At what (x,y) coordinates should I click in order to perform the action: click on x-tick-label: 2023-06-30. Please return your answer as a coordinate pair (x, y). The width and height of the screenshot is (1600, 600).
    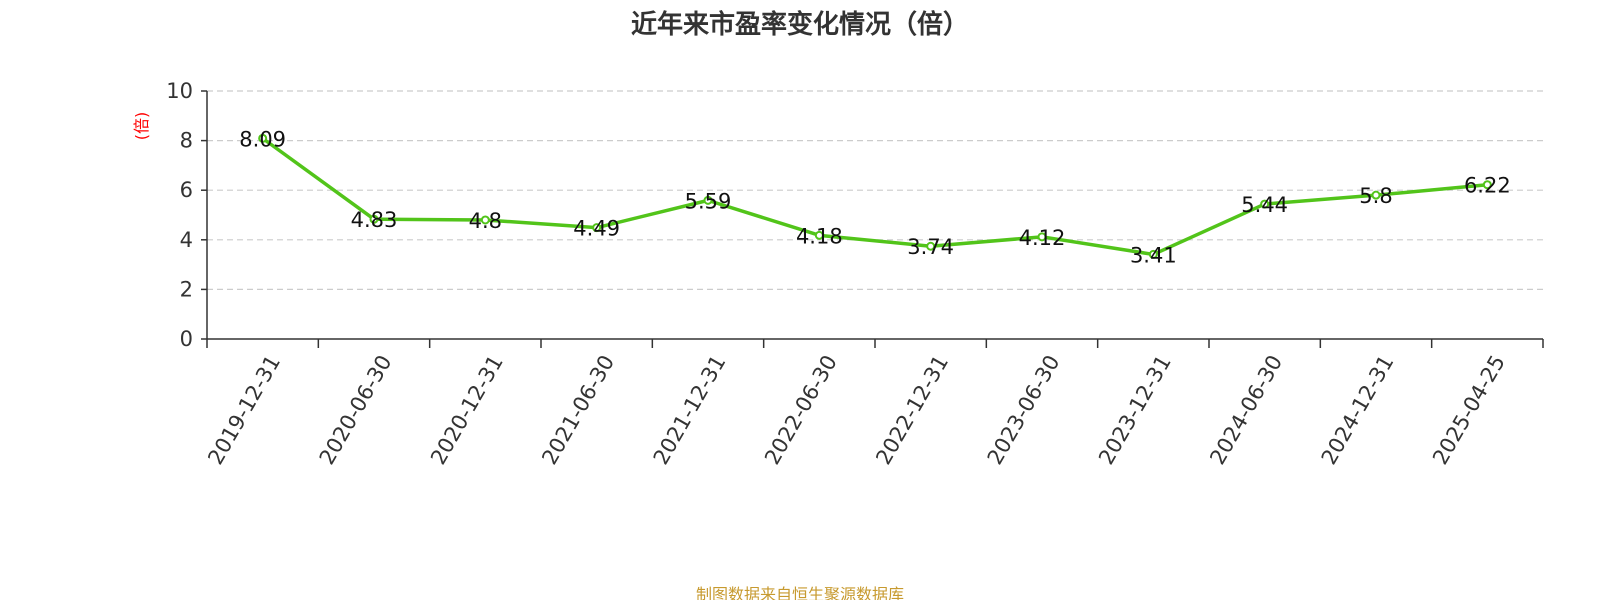
    Looking at the image, I should click on (1024, 410).